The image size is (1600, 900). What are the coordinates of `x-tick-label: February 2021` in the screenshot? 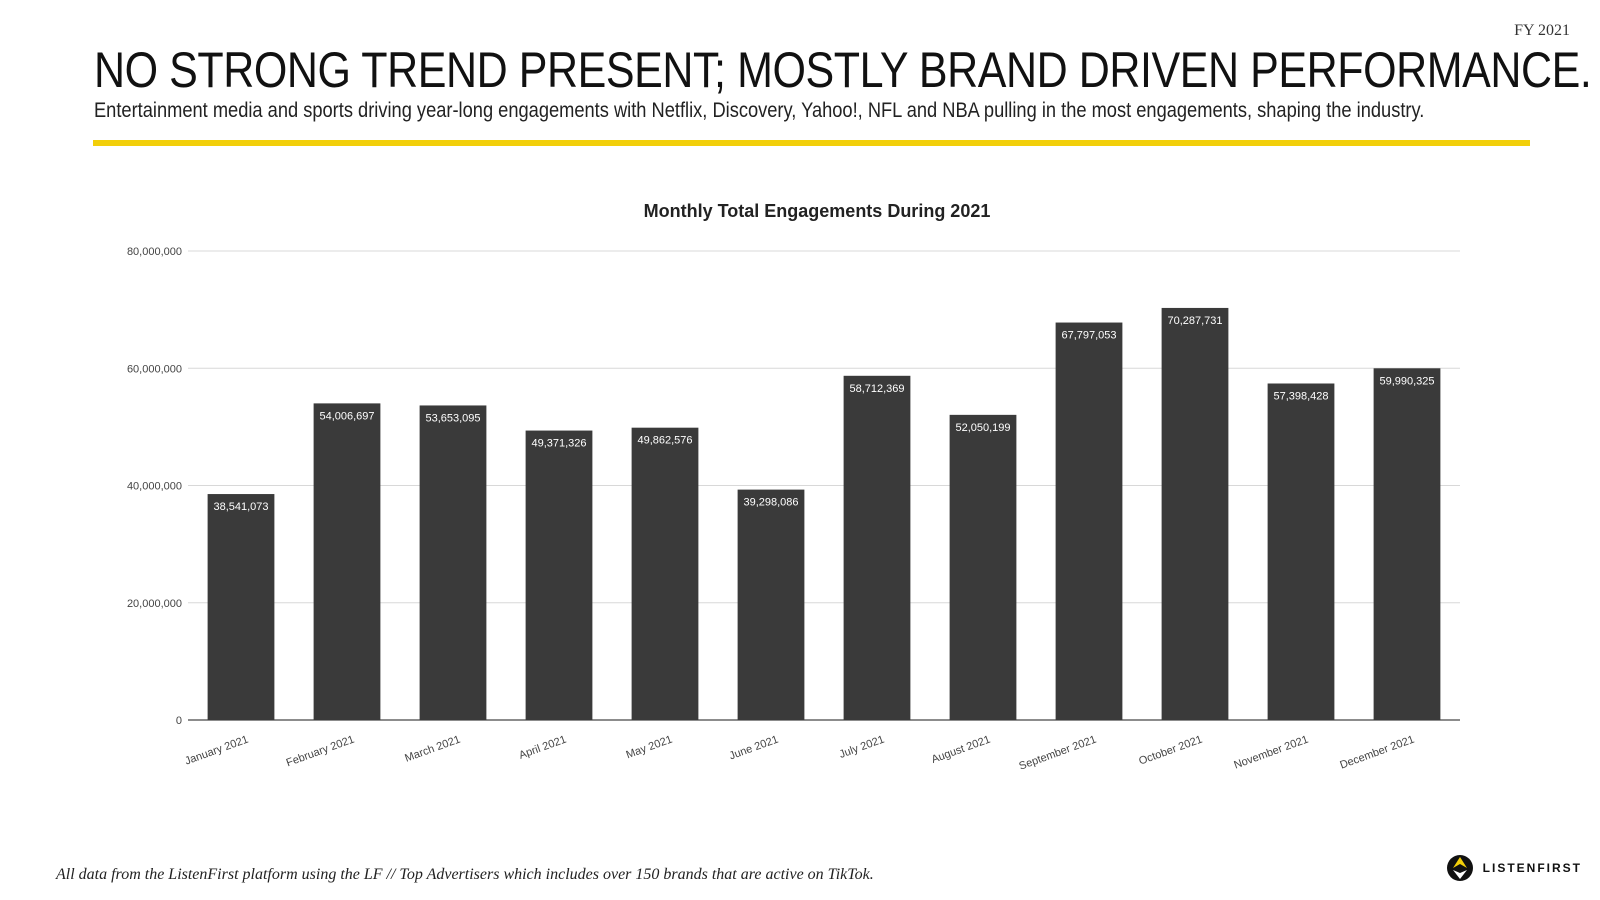 It's located at (320, 752).